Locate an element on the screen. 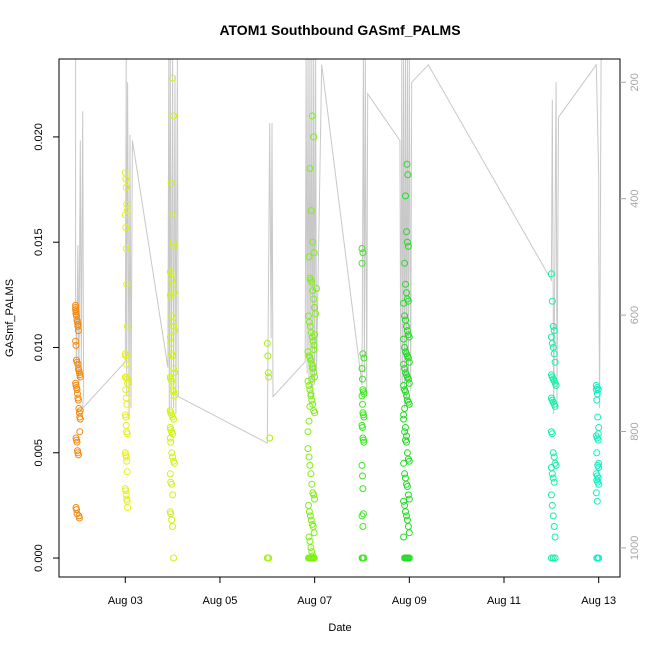 This screenshot has width=650, height=650. right-tick-label: 1000 is located at coordinates (635, 548).